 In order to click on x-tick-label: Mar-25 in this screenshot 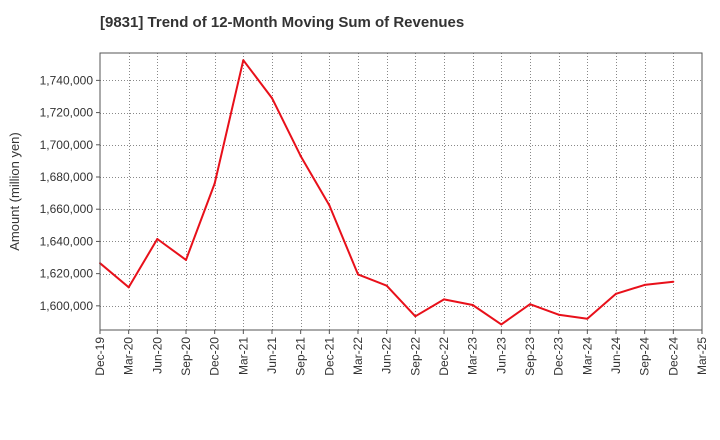, I will do `click(702, 356)`.